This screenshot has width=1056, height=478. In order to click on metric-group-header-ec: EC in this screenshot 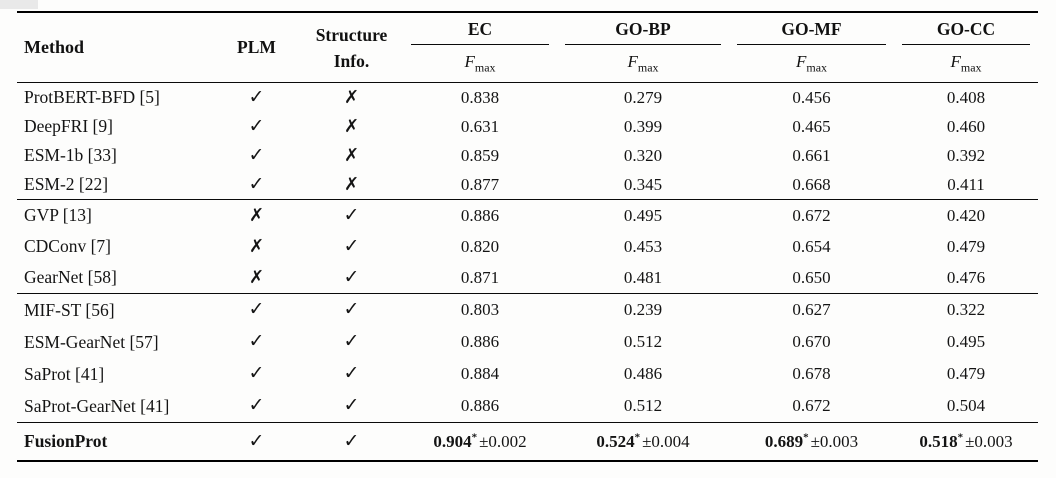, I will do `click(480, 28)`.